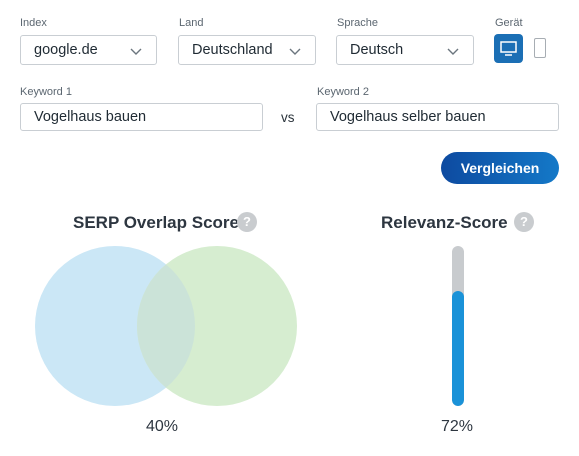 The width and height of the screenshot is (579, 456). I want to click on relevance-title: Relevanz-Score, so click(444, 222).